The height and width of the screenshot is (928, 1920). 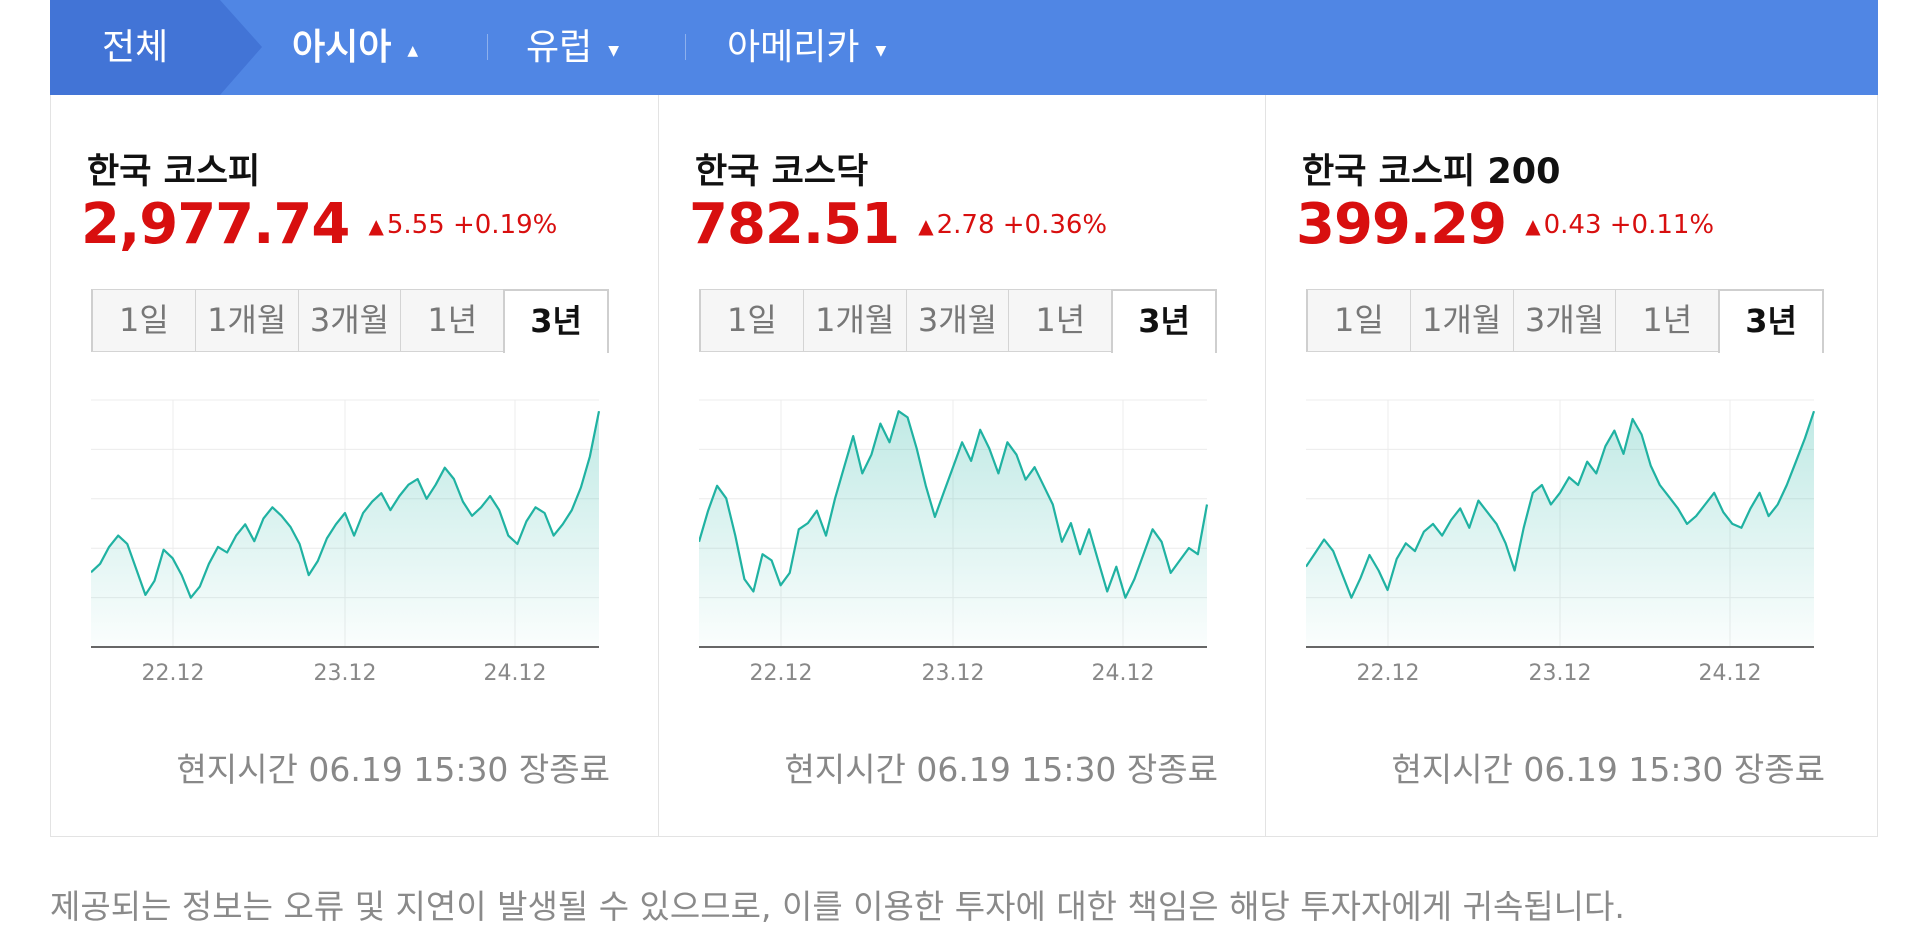 I want to click on tab-asia-label: 아시아, so click(x=342, y=47).